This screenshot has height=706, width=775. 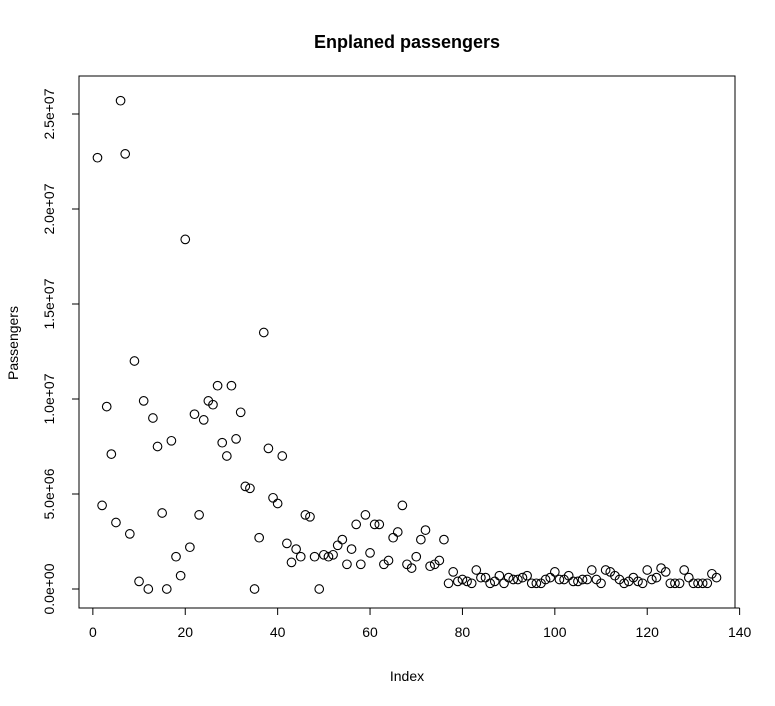 What do you see at coordinates (407, 42) in the screenshot?
I see `chart-title: Enplaned passengers` at bounding box center [407, 42].